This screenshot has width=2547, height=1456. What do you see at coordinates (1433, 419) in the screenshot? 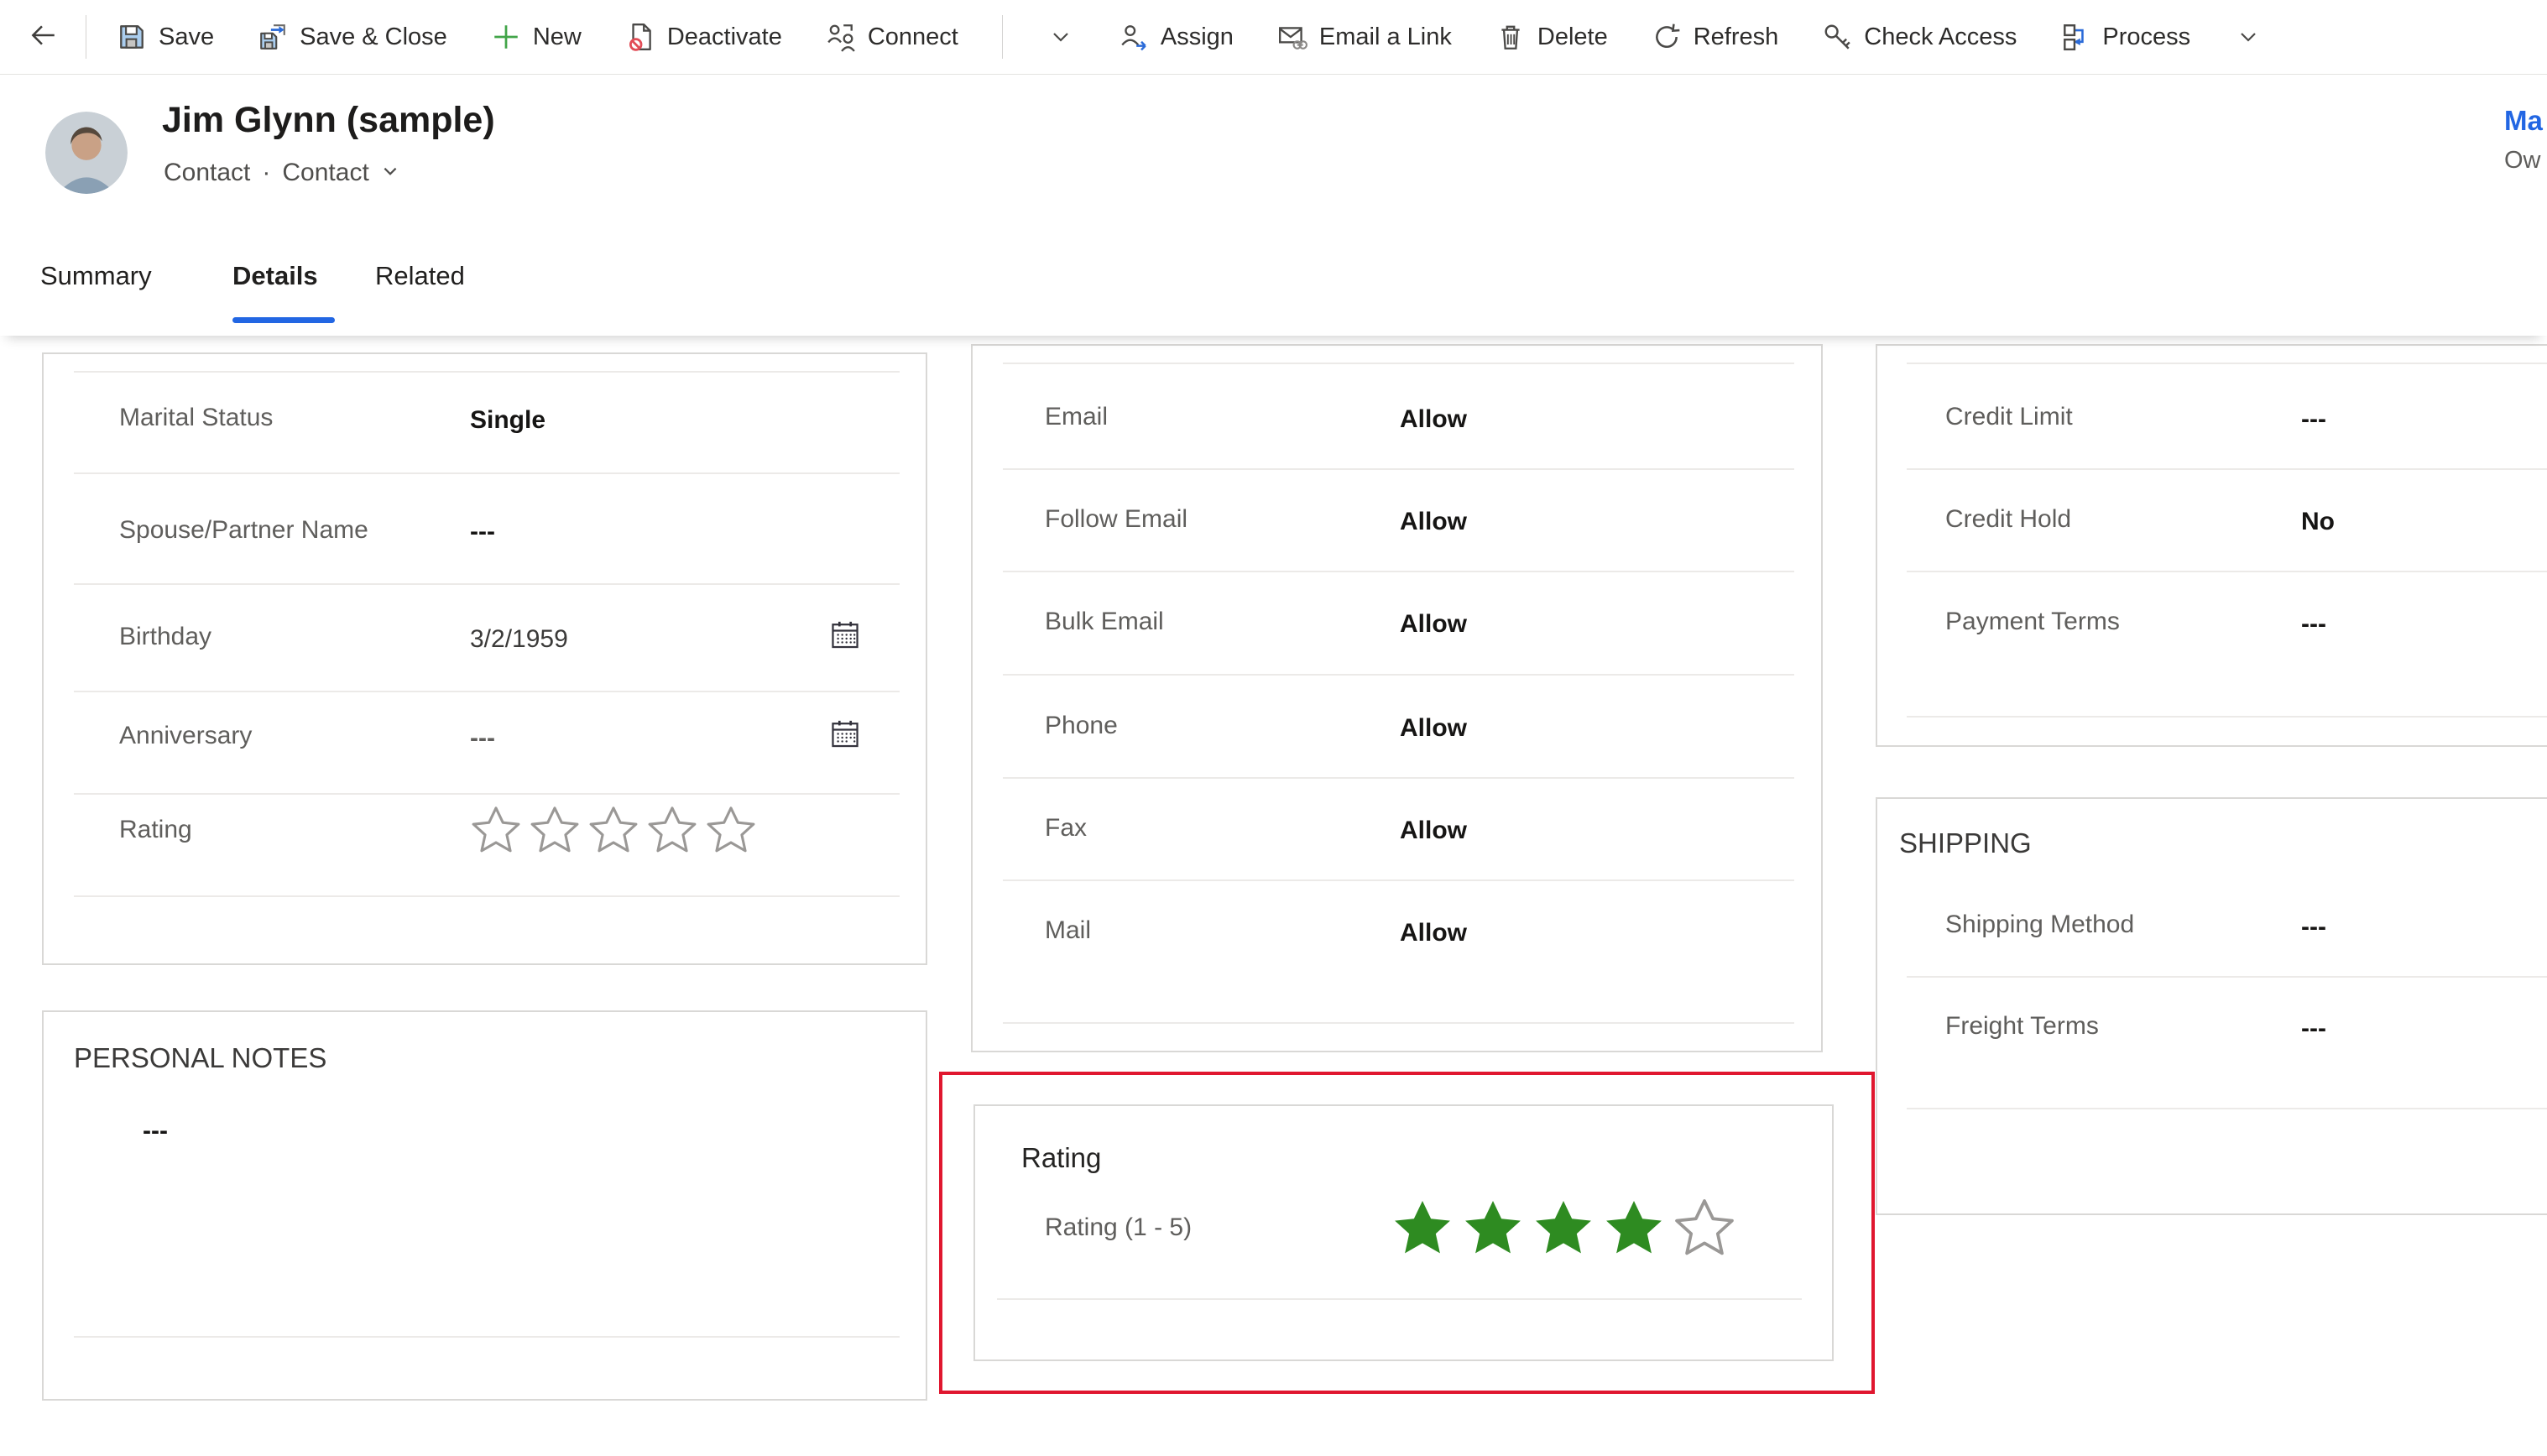
I see `field-value-email: Allow` at bounding box center [1433, 419].